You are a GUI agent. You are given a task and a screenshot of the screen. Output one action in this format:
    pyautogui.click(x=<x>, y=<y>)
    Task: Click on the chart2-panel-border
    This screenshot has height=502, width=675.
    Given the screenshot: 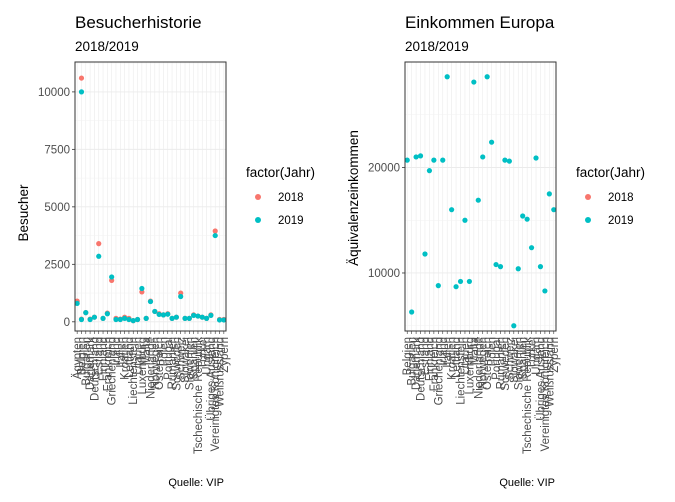 What is the action you would take?
    pyautogui.click(x=480, y=196)
    